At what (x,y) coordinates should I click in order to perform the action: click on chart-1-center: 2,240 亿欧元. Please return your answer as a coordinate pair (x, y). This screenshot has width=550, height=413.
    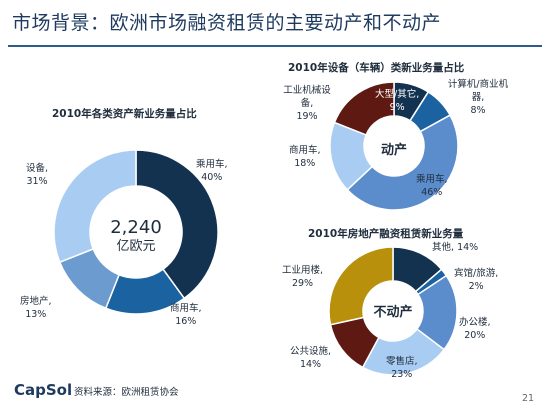
    Looking at the image, I should click on (136, 236).